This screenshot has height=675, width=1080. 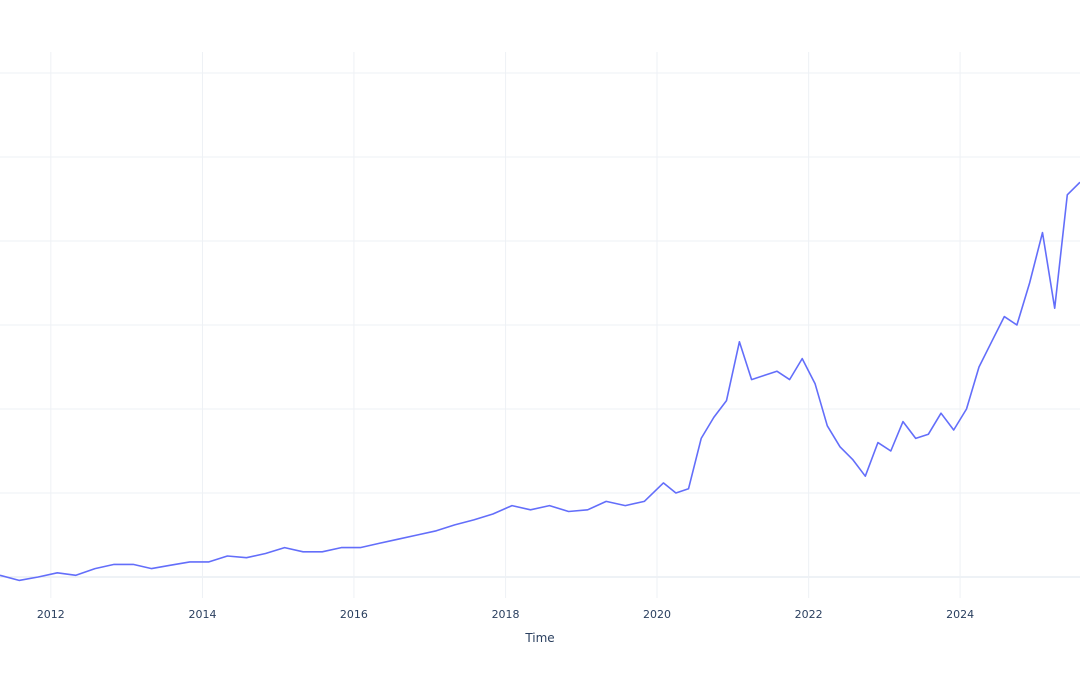 What do you see at coordinates (202, 614) in the screenshot?
I see `x-tick-label: 2014` at bounding box center [202, 614].